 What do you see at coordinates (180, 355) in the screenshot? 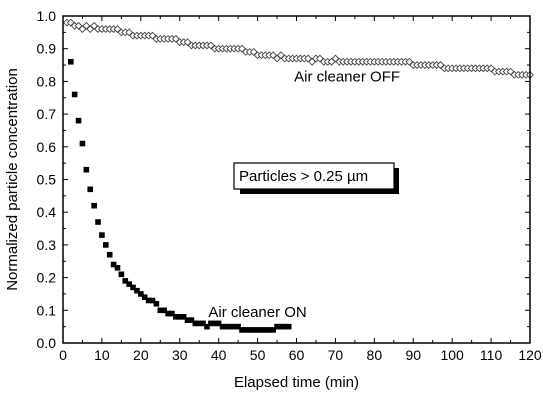
I see `x-tick-label: 30` at bounding box center [180, 355].